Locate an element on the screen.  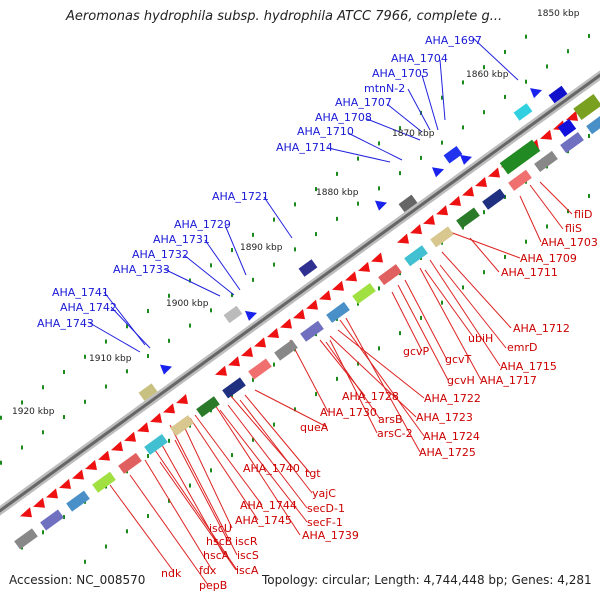
svg-text: AHA_1743 is located at coordinates (65, 323).